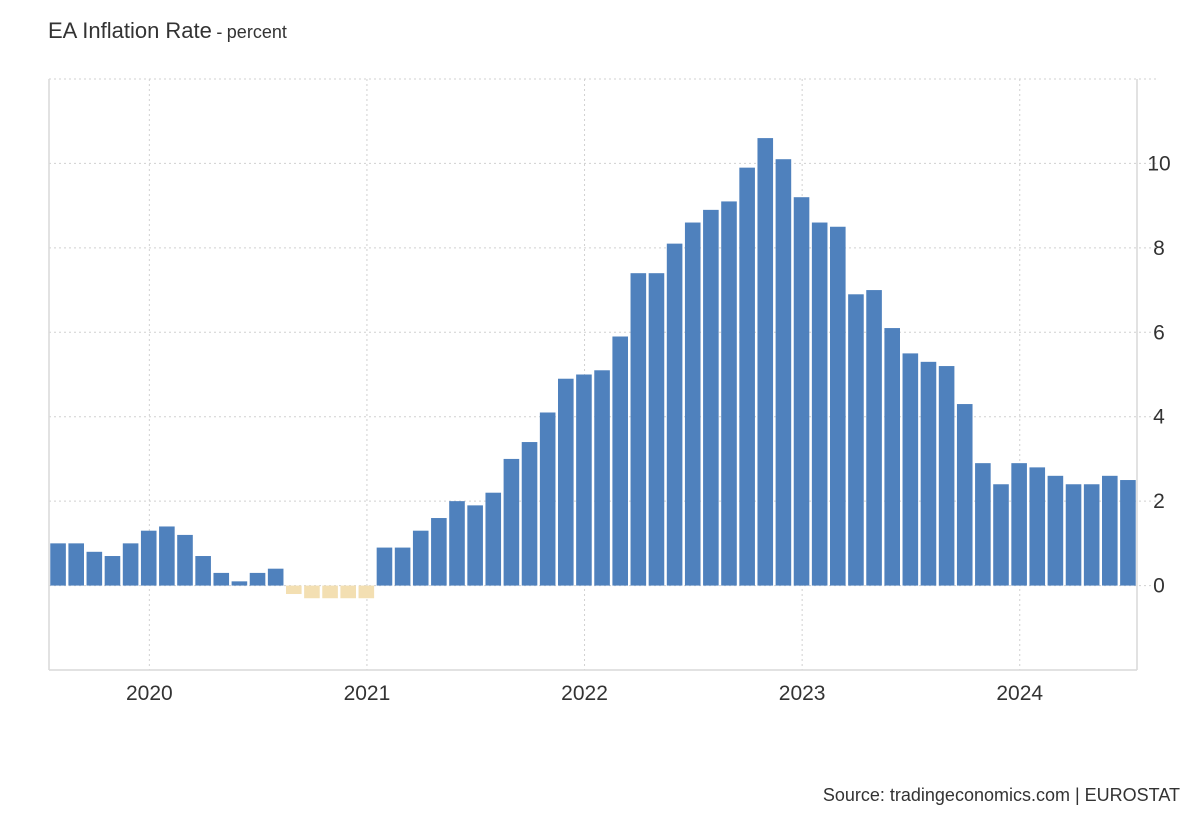 The width and height of the screenshot is (1200, 820). What do you see at coordinates (584, 693) in the screenshot?
I see `x-tick-label: 2022` at bounding box center [584, 693].